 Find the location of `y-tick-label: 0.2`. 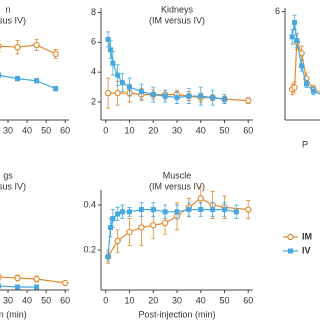

y-tick-label: 0.2 is located at coordinates (89, 249).